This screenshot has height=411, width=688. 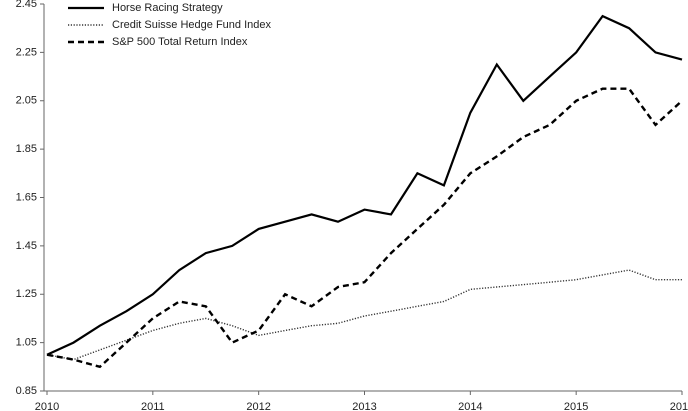 What do you see at coordinates (180, 42) in the screenshot?
I see `legend-label: S&P 500 Total Return Index` at bounding box center [180, 42].